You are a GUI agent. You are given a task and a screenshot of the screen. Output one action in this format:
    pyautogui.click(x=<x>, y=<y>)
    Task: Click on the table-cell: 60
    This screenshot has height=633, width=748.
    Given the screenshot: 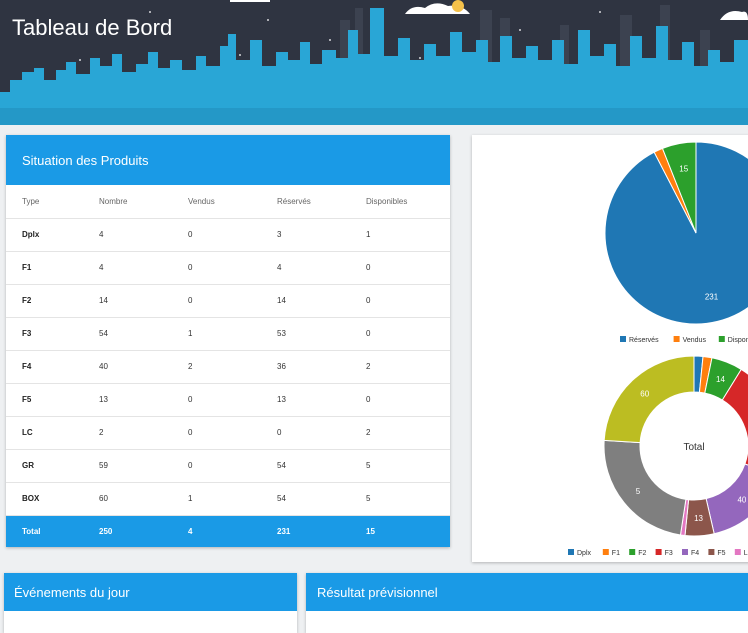 What is the action you would take?
    pyautogui.click(x=127, y=499)
    